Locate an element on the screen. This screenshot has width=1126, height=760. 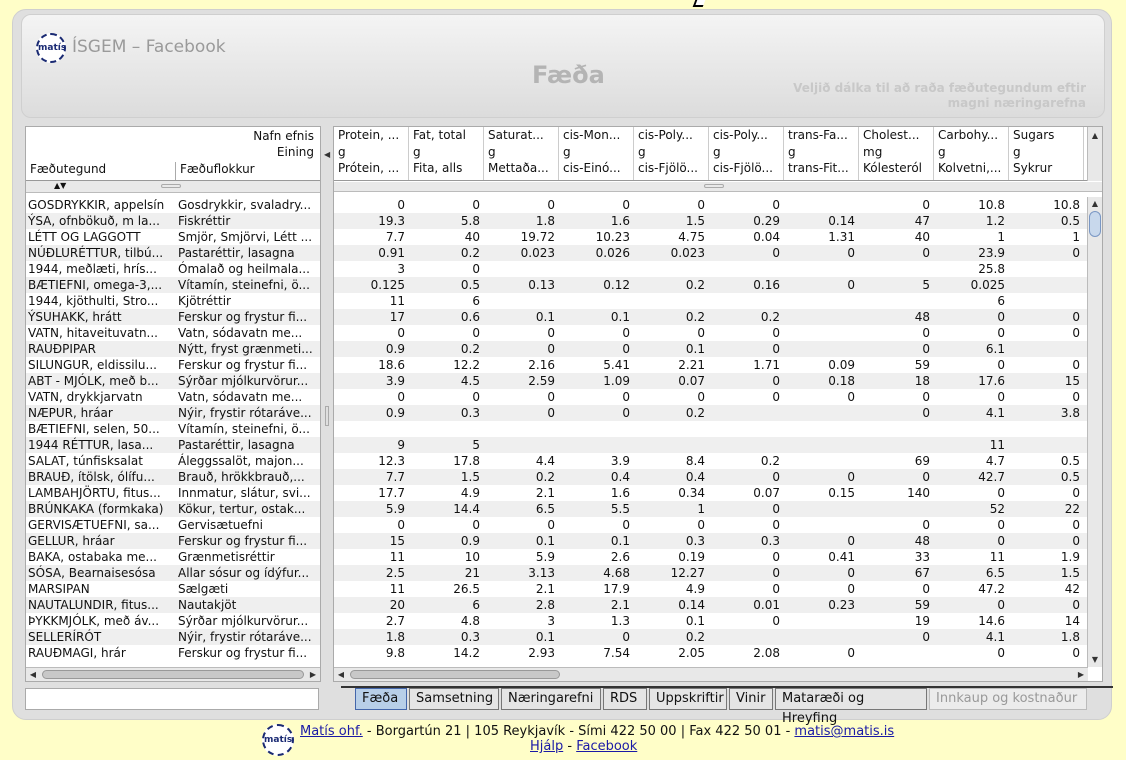
tab-1: Samsetning is located at coordinates (454, 699).